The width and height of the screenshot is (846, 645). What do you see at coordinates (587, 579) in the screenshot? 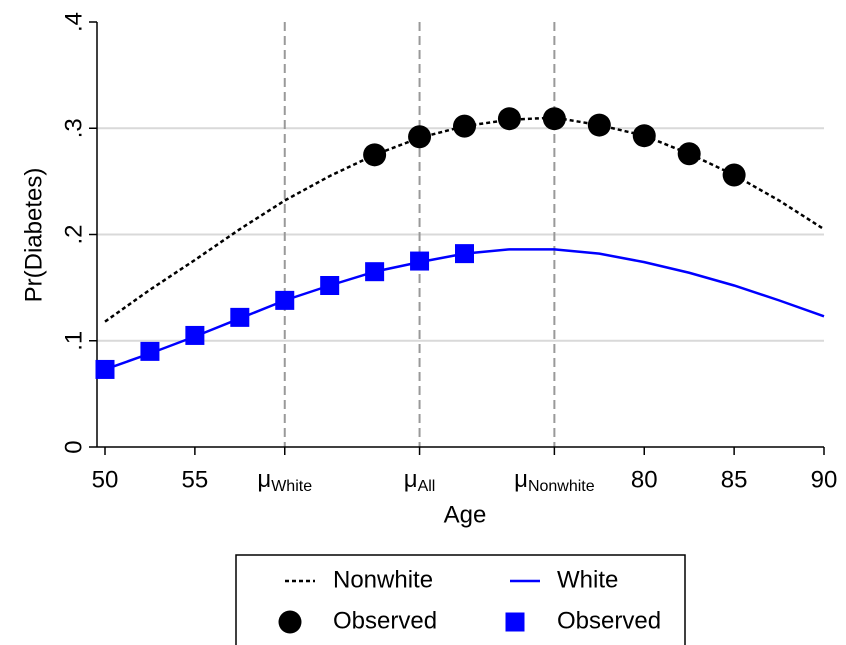
I see `legend-label: White` at bounding box center [587, 579].